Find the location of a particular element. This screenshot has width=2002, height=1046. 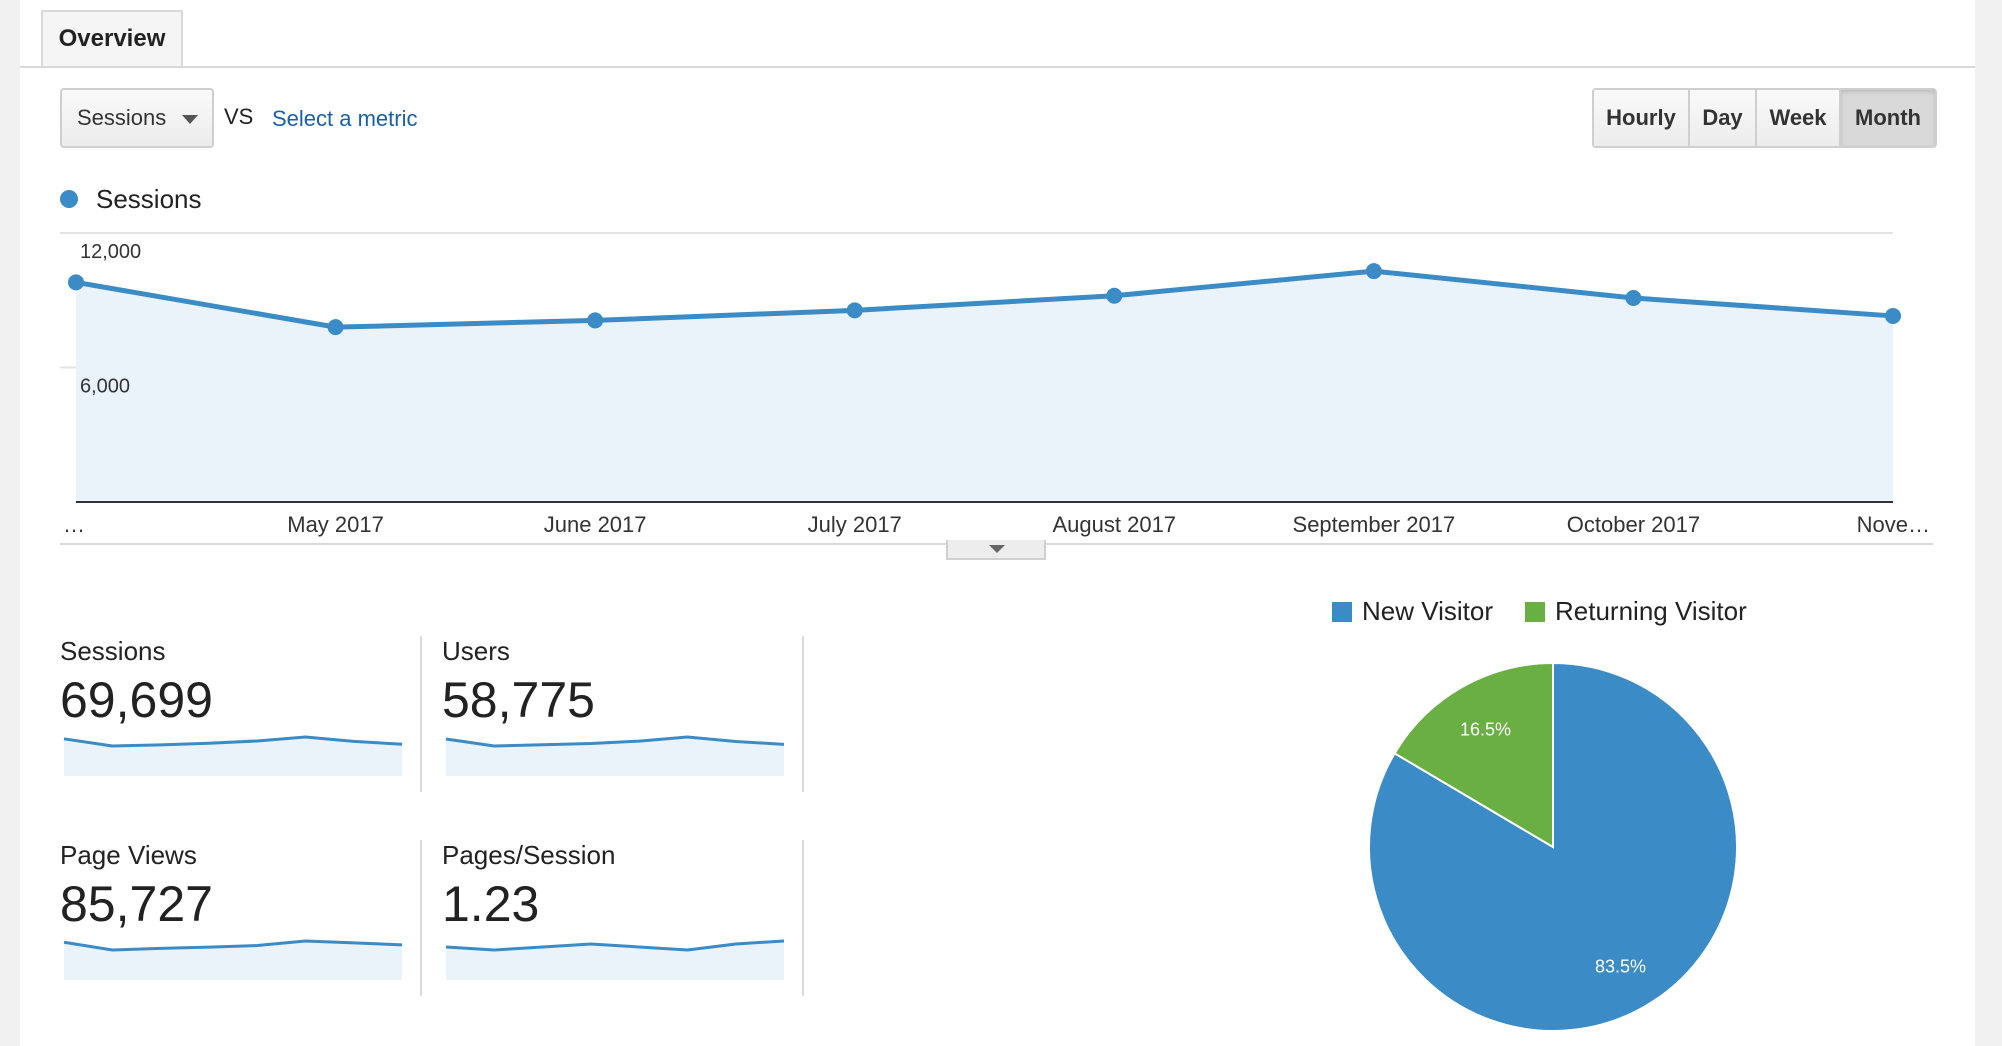

chart-expand-handle is located at coordinates (996, 550).